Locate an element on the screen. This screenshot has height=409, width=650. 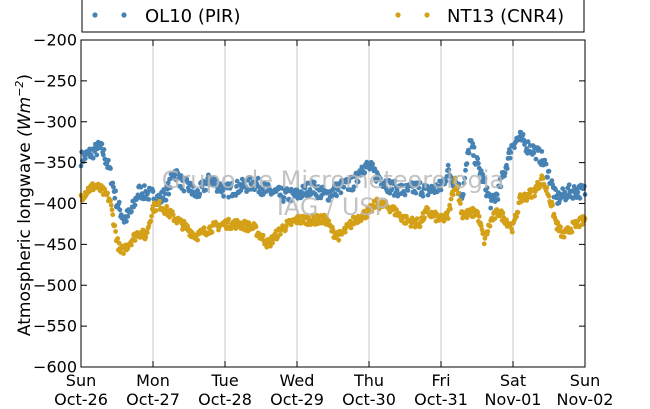
y-tick-label: −600 is located at coordinates (55, 367).